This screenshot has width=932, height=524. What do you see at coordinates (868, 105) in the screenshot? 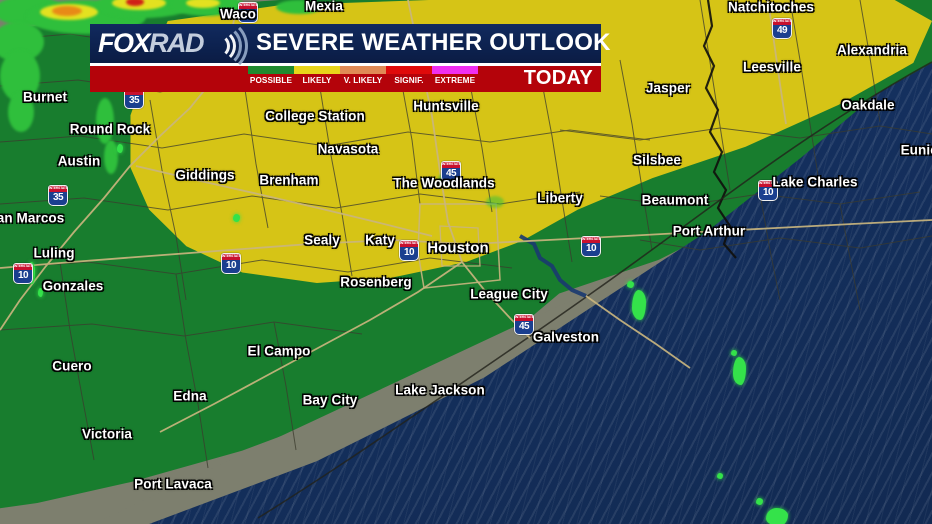
I see `city-label: Oakdale` at bounding box center [868, 105].